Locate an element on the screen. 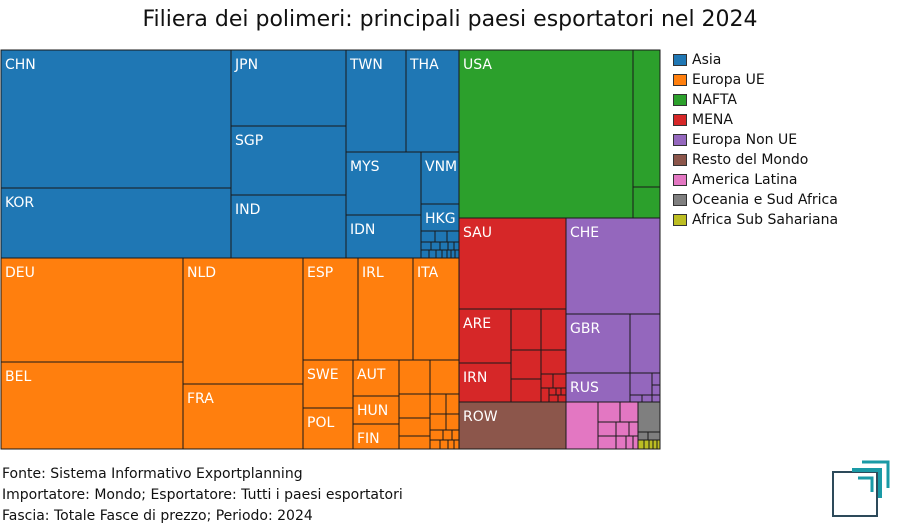 This screenshot has height=530, width=900. tile-label-rus: RUS is located at coordinates (584, 388).